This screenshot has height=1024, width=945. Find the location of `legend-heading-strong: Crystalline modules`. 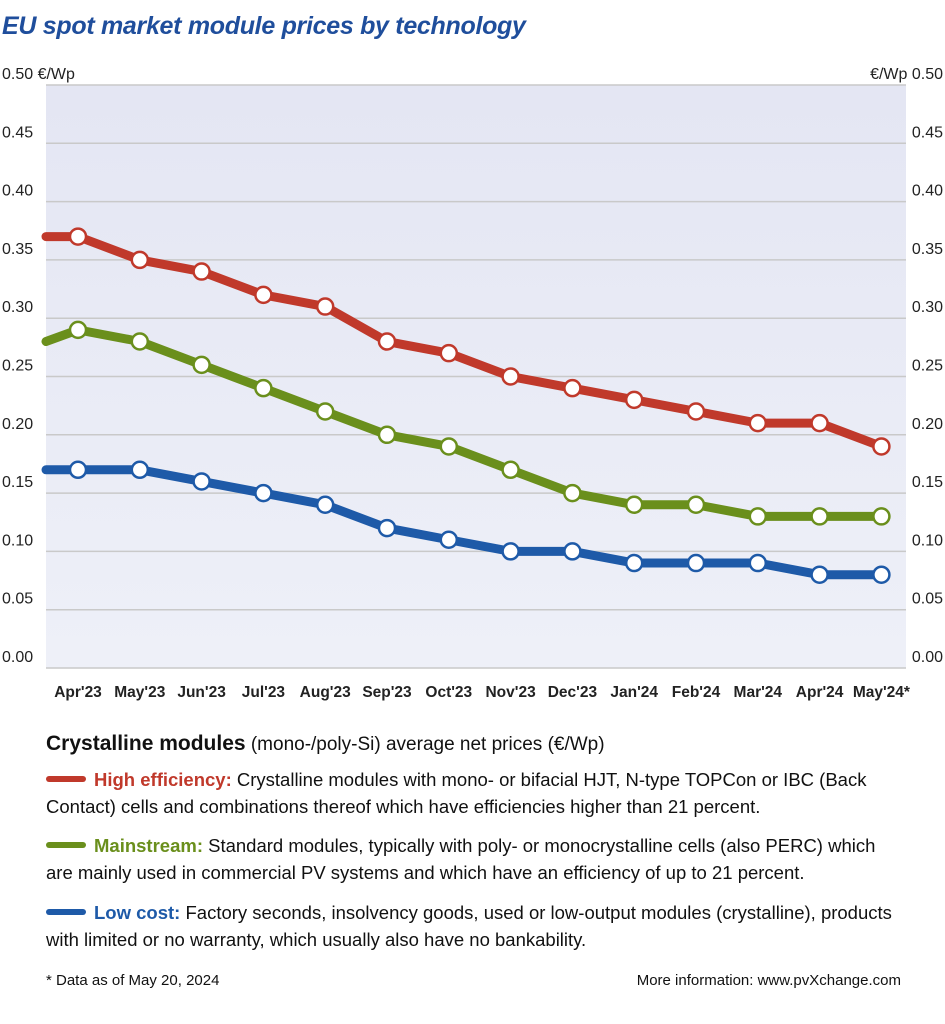

legend-heading-strong: Crystalline modules is located at coordinates (146, 743).